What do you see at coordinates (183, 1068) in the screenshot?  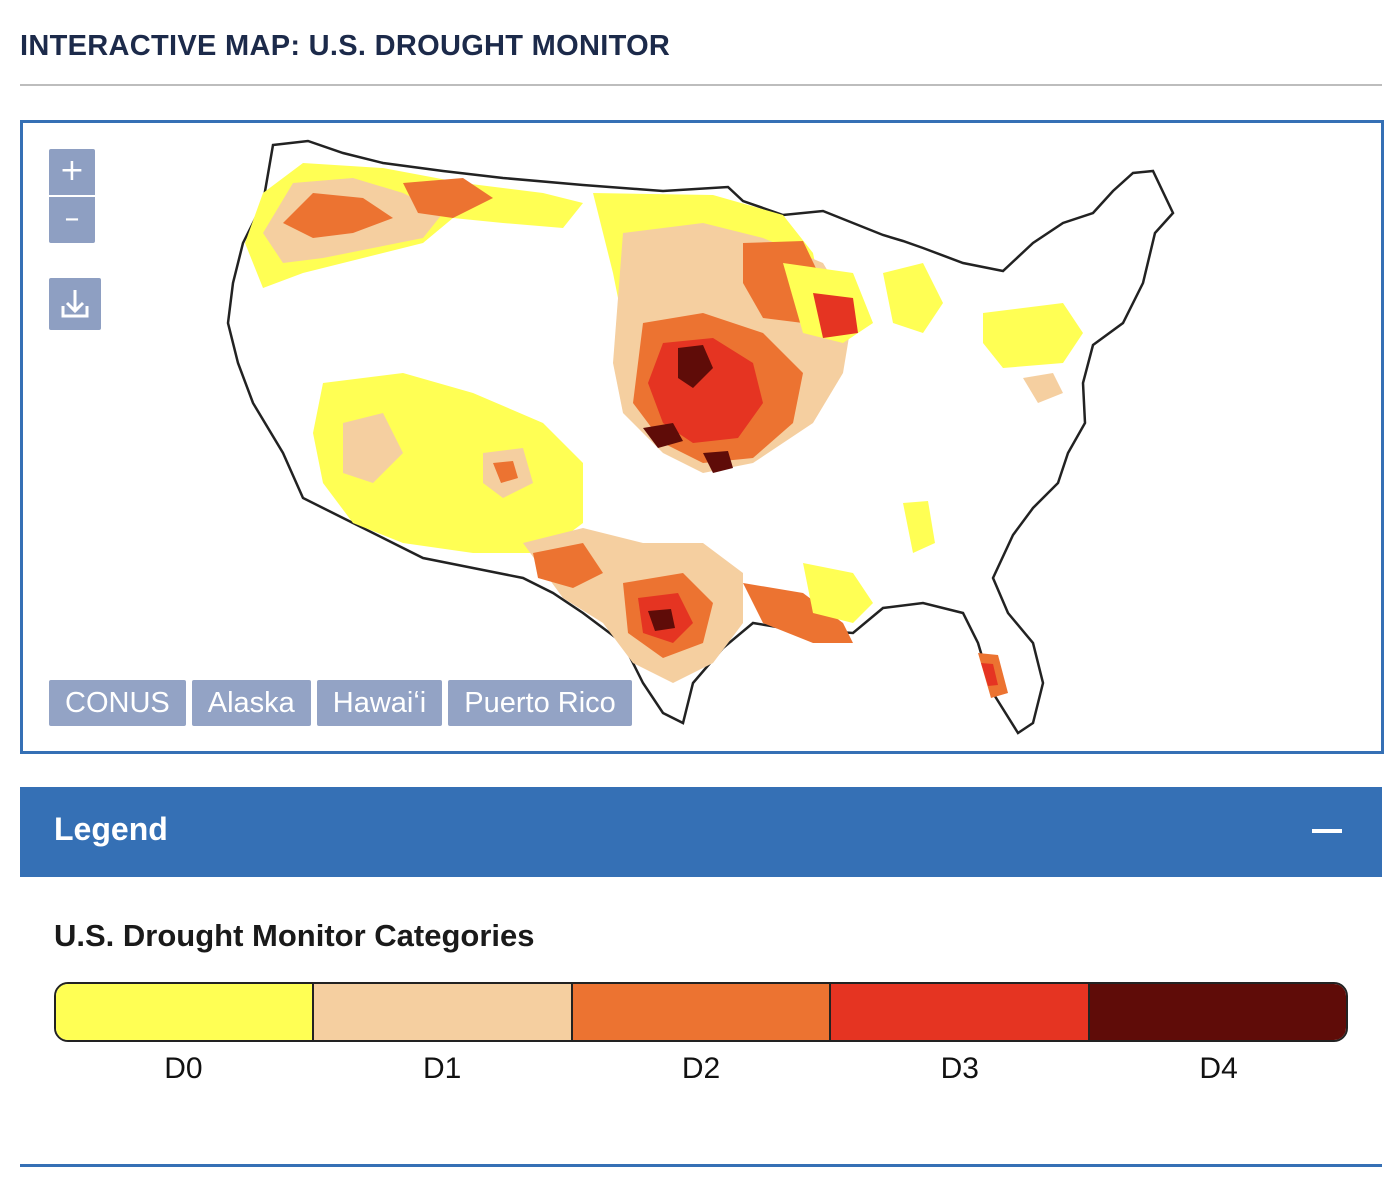 I see `scale-label-d0: D0` at bounding box center [183, 1068].